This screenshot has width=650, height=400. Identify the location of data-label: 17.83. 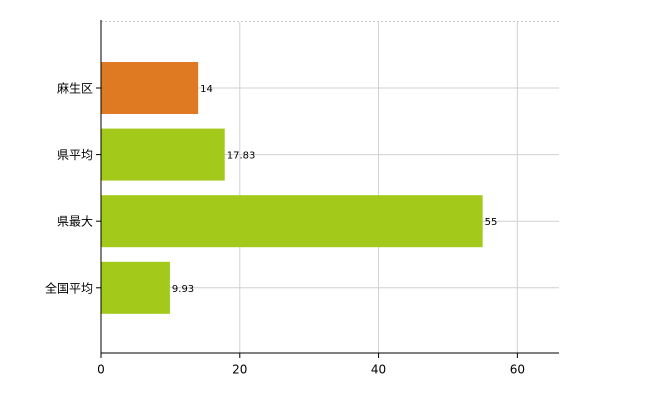
(241, 156).